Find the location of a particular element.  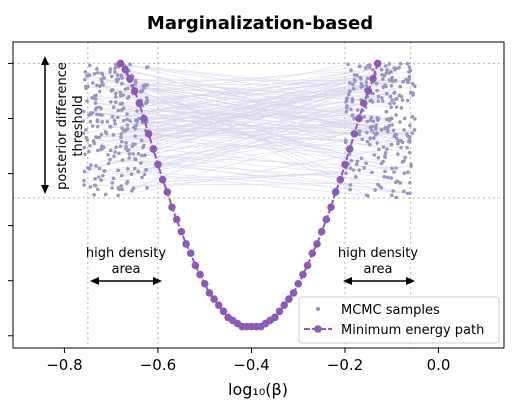

annotation-posterior-difference: posterior difference is located at coordinates (62, 126).